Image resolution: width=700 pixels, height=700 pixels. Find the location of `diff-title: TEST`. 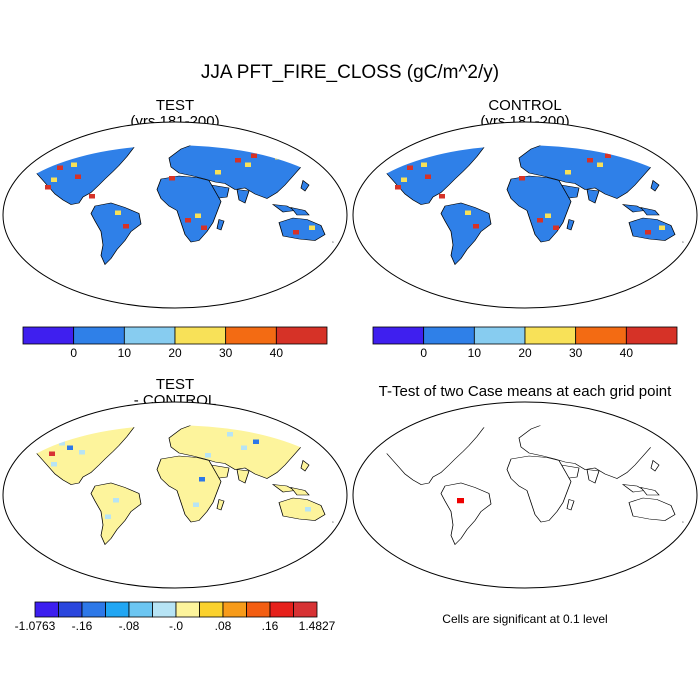

diff-title: TEST is located at coordinates (175, 384).